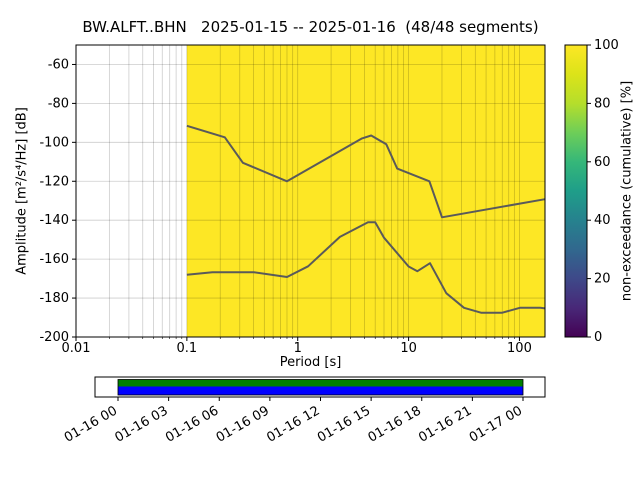 Image resolution: width=640 pixels, height=480 pixels. I want to click on timeline-tick-label: 01-16 15, so click(344, 424).